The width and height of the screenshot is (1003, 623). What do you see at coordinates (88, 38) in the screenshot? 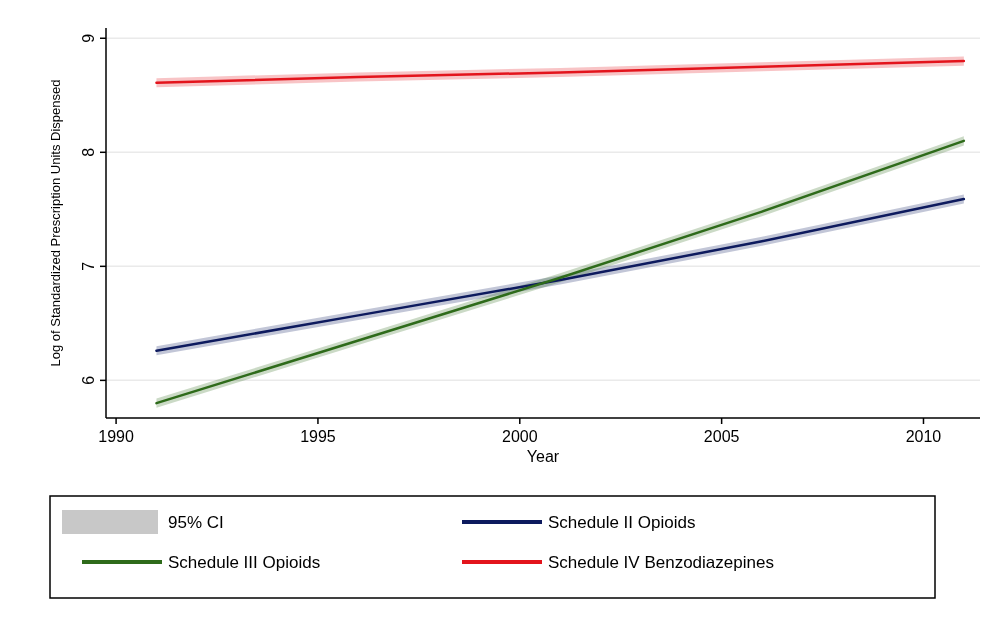
I see `y-tick-label: 9` at bounding box center [88, 38].